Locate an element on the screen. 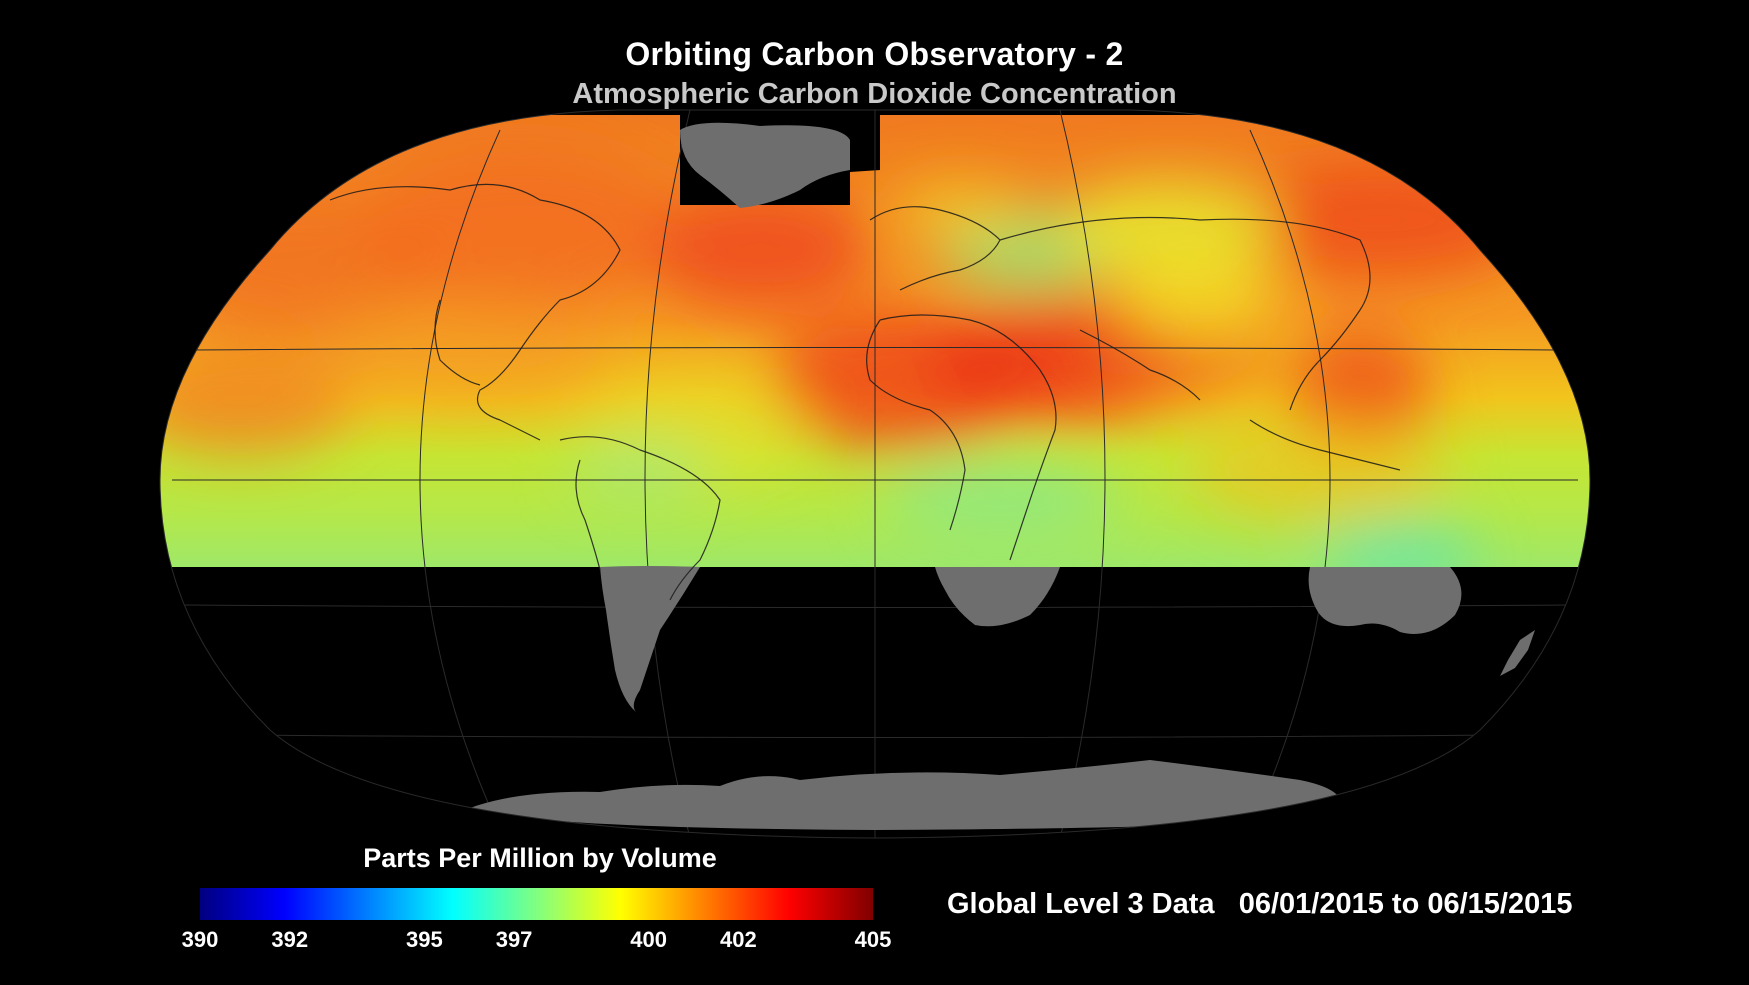 The height and width of the screenshot is (985, 1749). colorbar-tick-label: 395 is located at coordinates (424, 939).